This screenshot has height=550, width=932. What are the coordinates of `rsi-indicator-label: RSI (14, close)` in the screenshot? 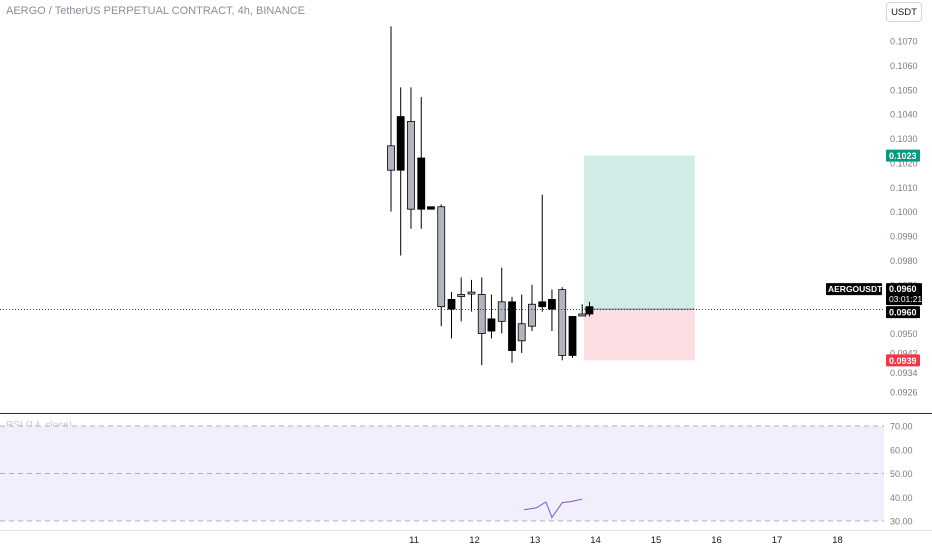 It's located at (39, 425).